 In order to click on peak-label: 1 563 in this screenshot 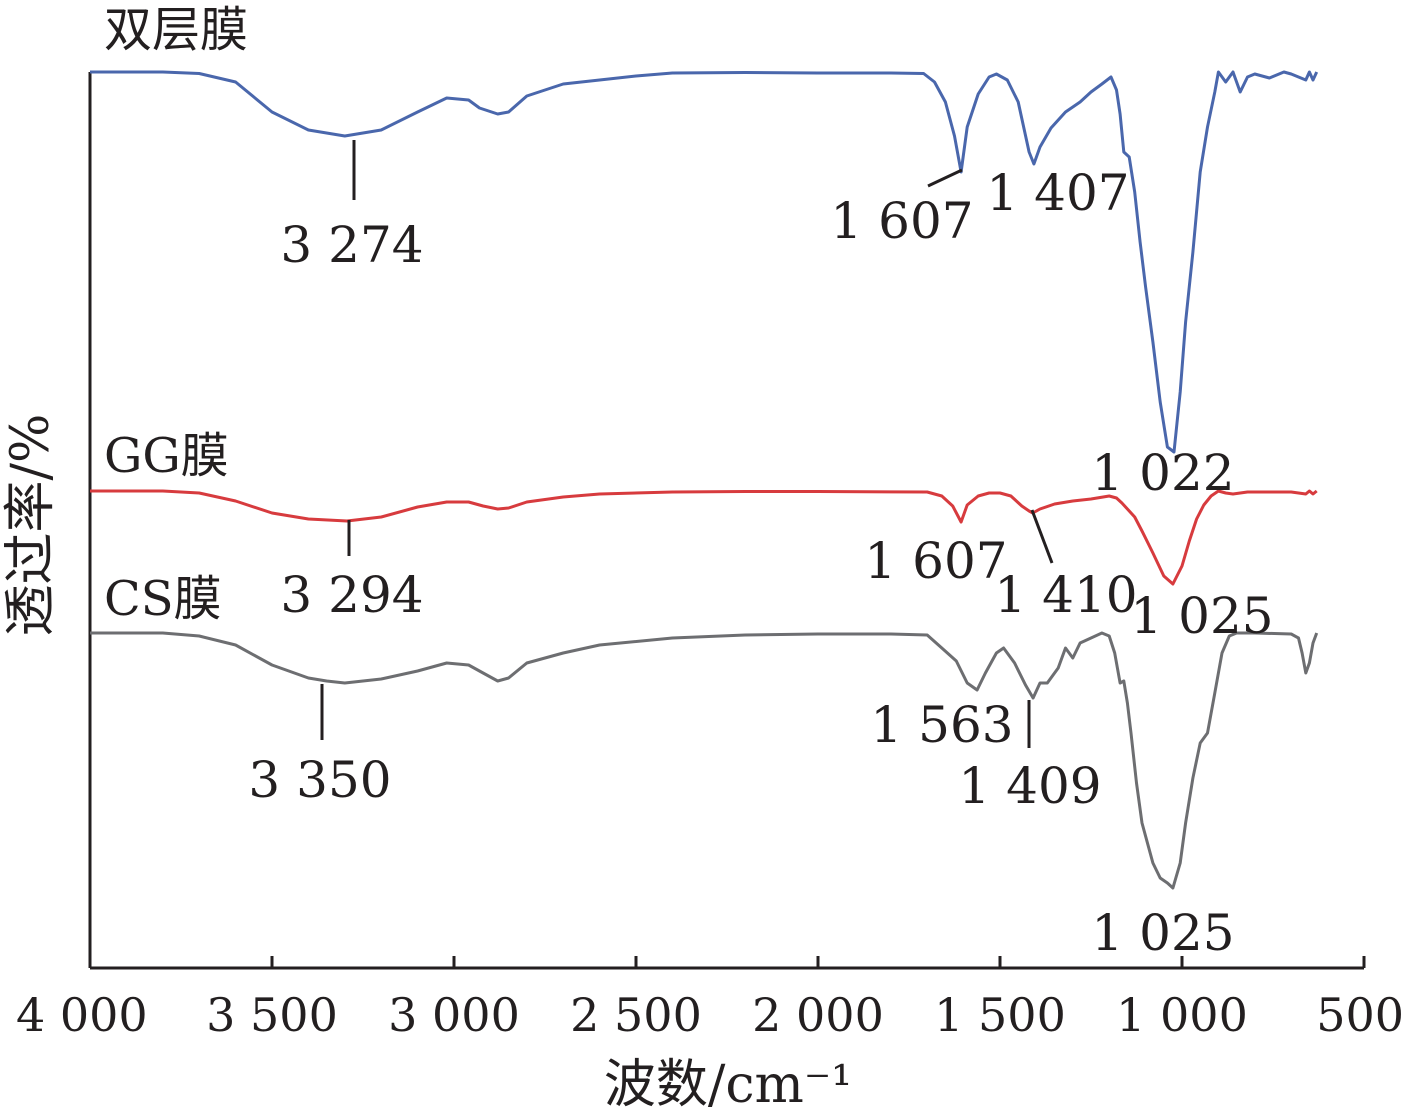, I will do `click(941, 725)`.